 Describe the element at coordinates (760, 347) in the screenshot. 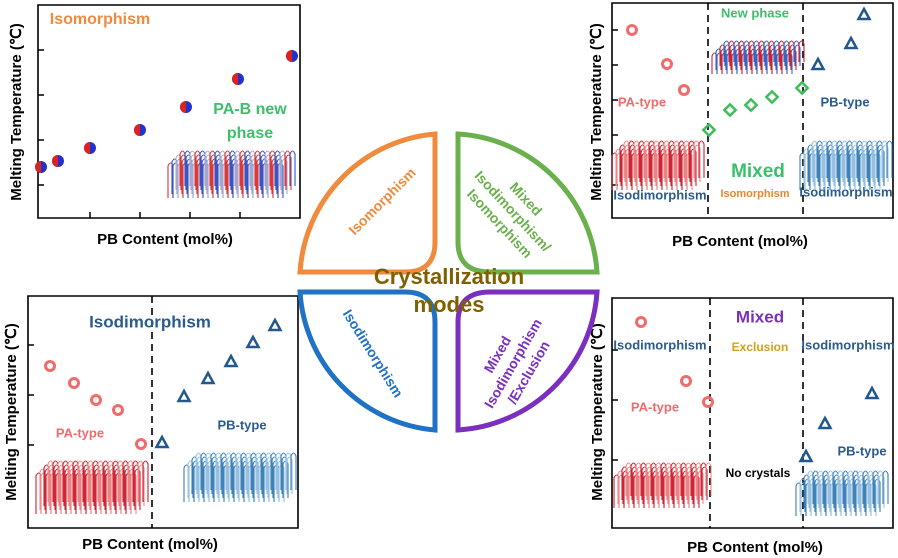

I see `annotation: Exclusion` at that location.